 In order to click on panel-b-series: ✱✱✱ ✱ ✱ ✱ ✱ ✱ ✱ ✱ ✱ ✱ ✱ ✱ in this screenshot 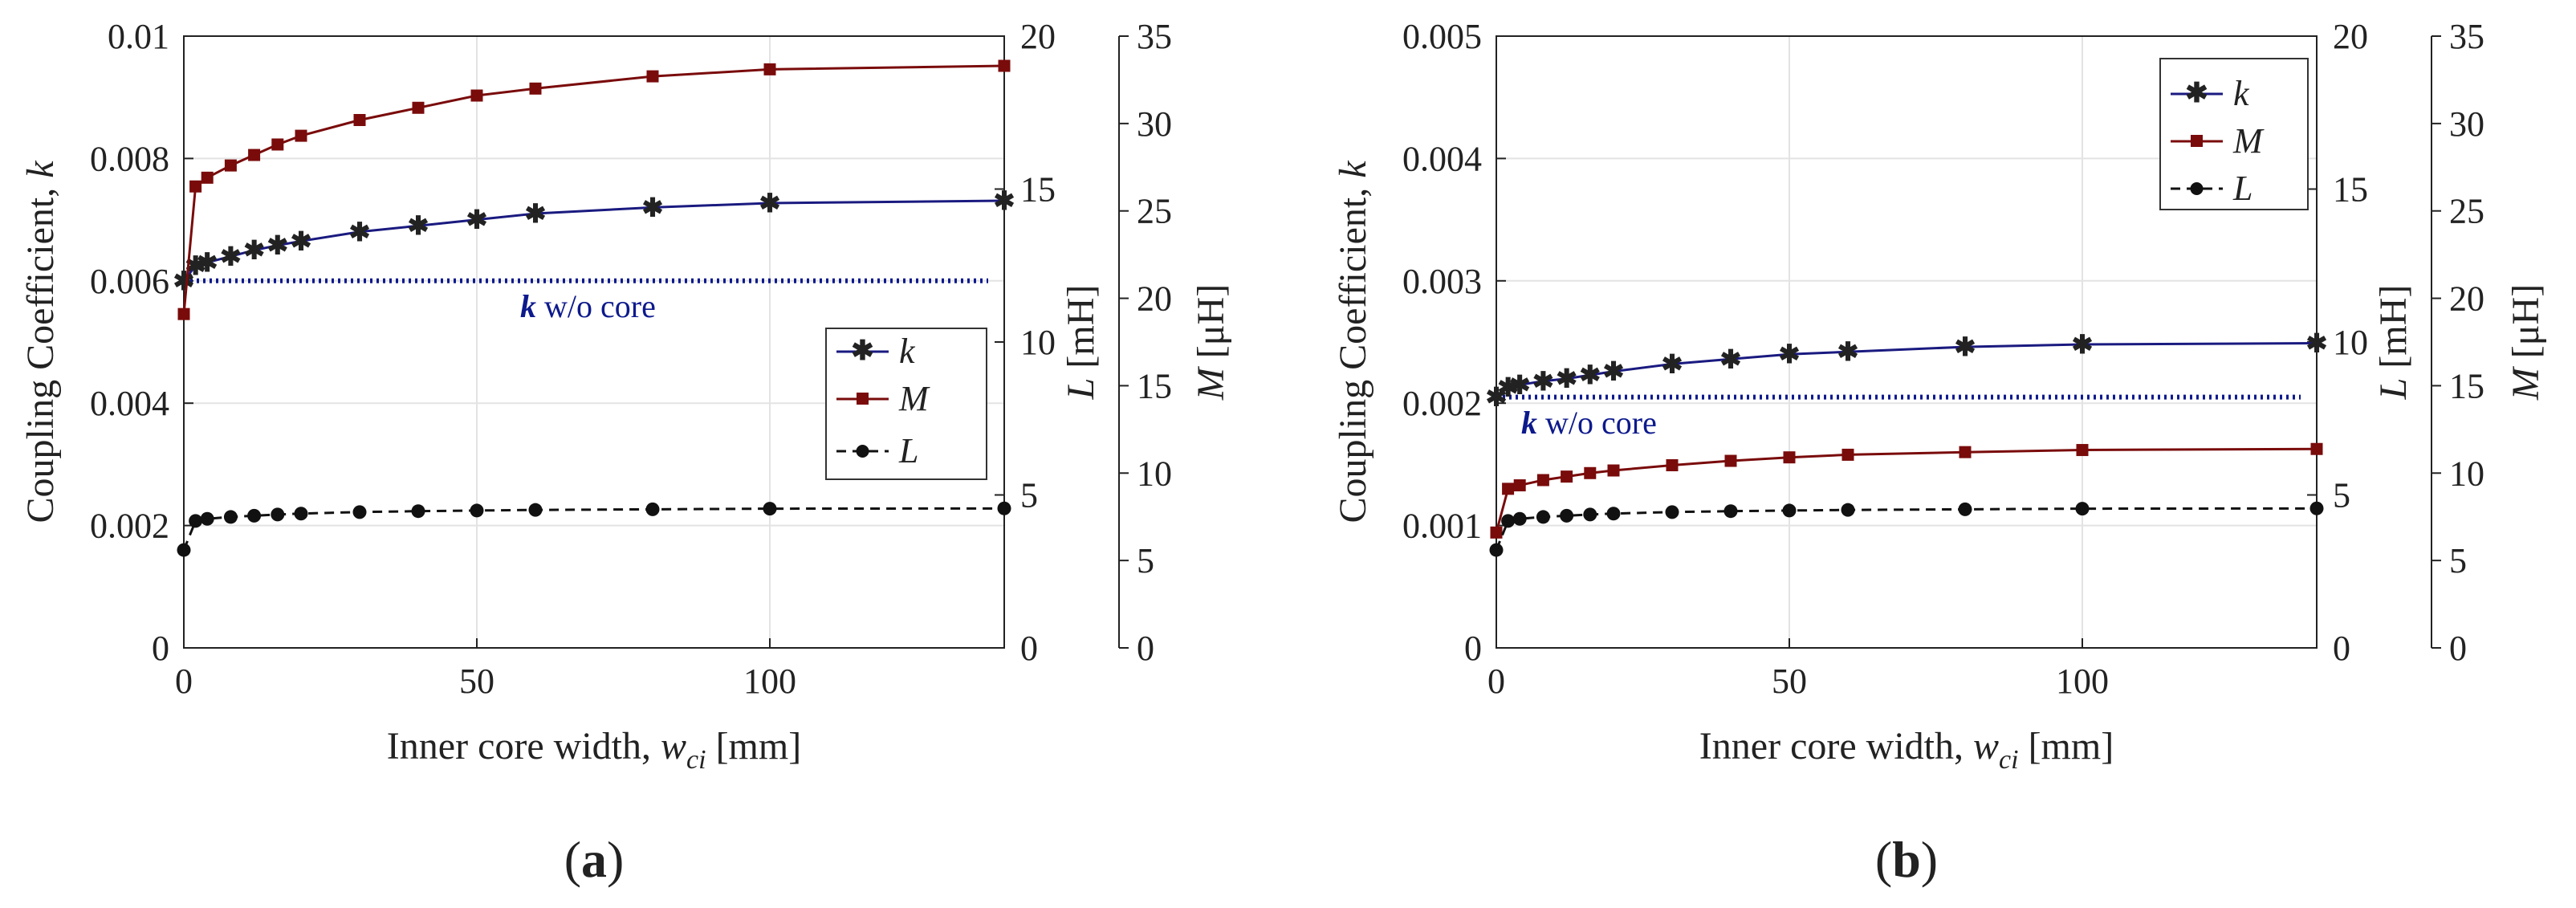, I will do `click(1907, 443)`.